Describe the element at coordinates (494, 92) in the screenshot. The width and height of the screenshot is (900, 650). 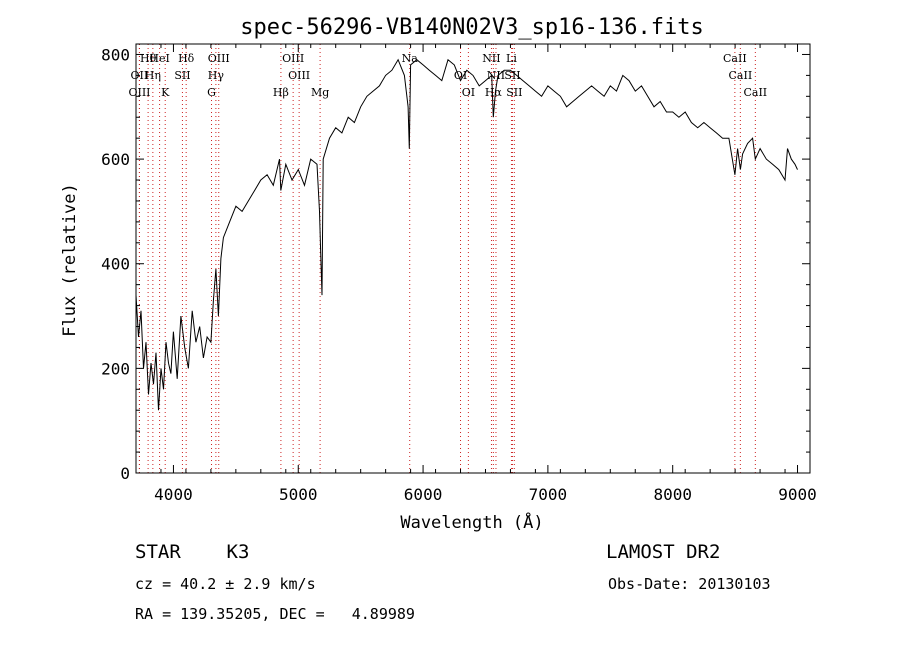
I see `line-label: Hα` at that location.